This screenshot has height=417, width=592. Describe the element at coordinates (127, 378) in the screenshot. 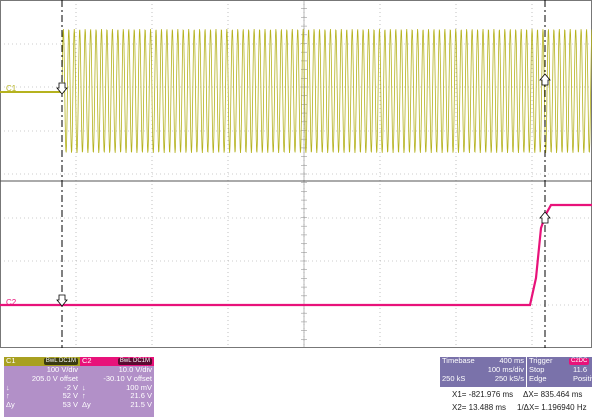

I see `c2-offset: -30.10 V offset` at that location.